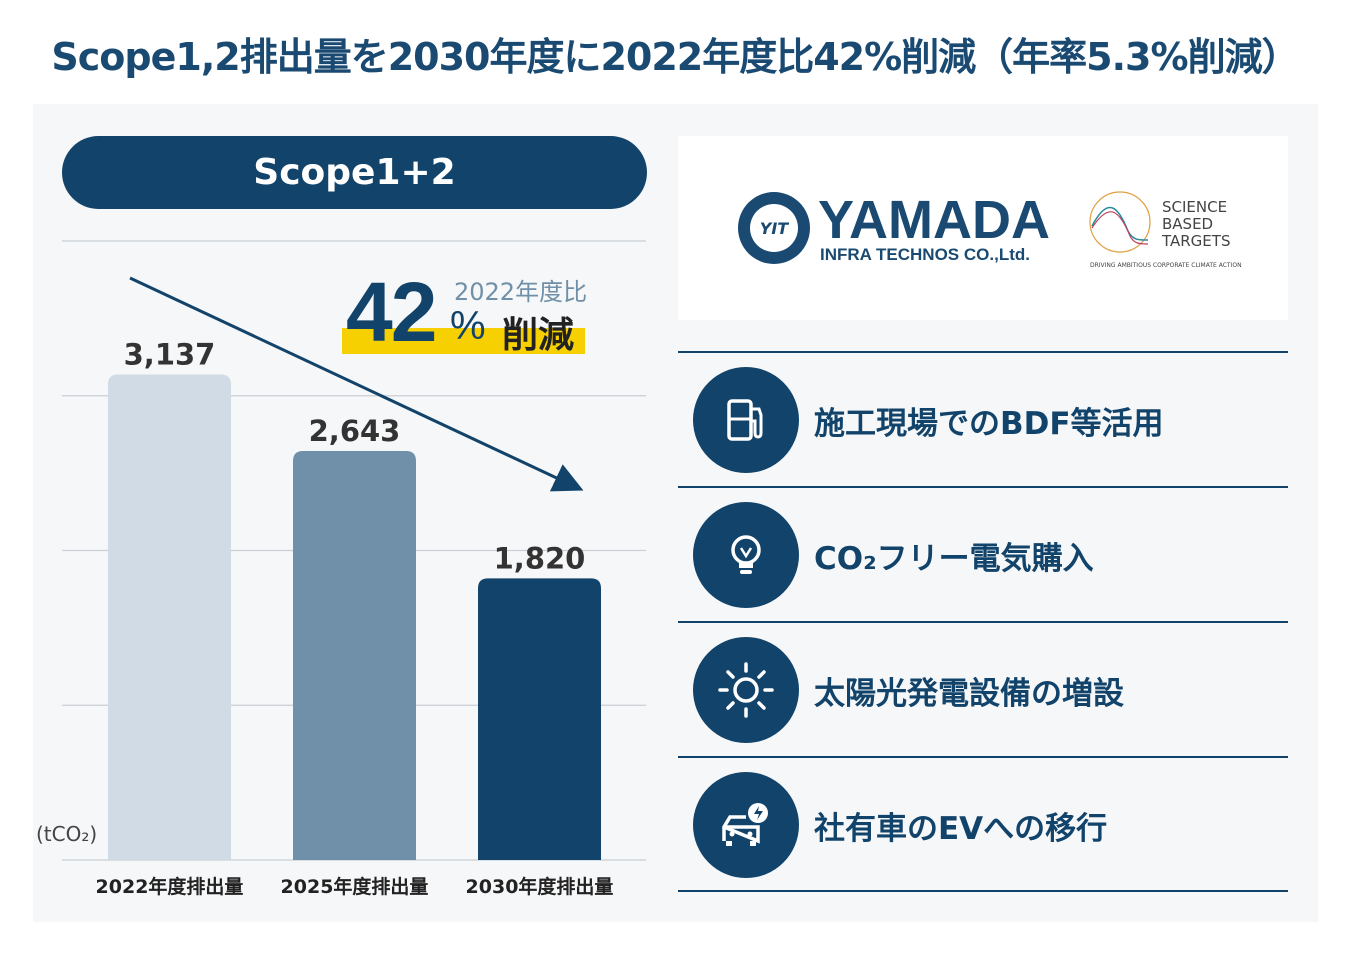 The width and height of the screenshot is (1350, 954). I want to click on initiative-electricity: CO₂フリー電気購入, so click(893, 555).